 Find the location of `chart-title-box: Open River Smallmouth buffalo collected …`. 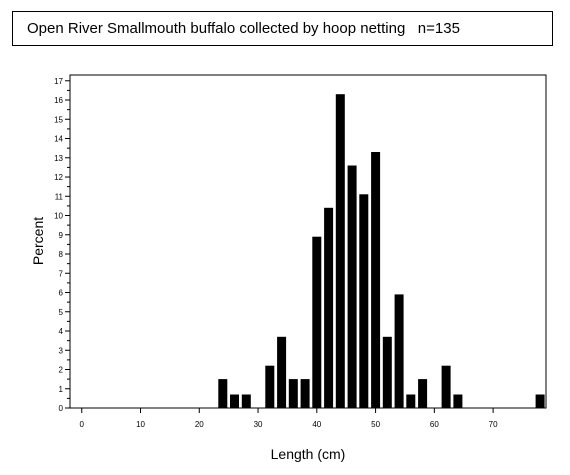

chart-title-box: Open River Smallmouth buffalo collected … is located at coordinates (282, 28).